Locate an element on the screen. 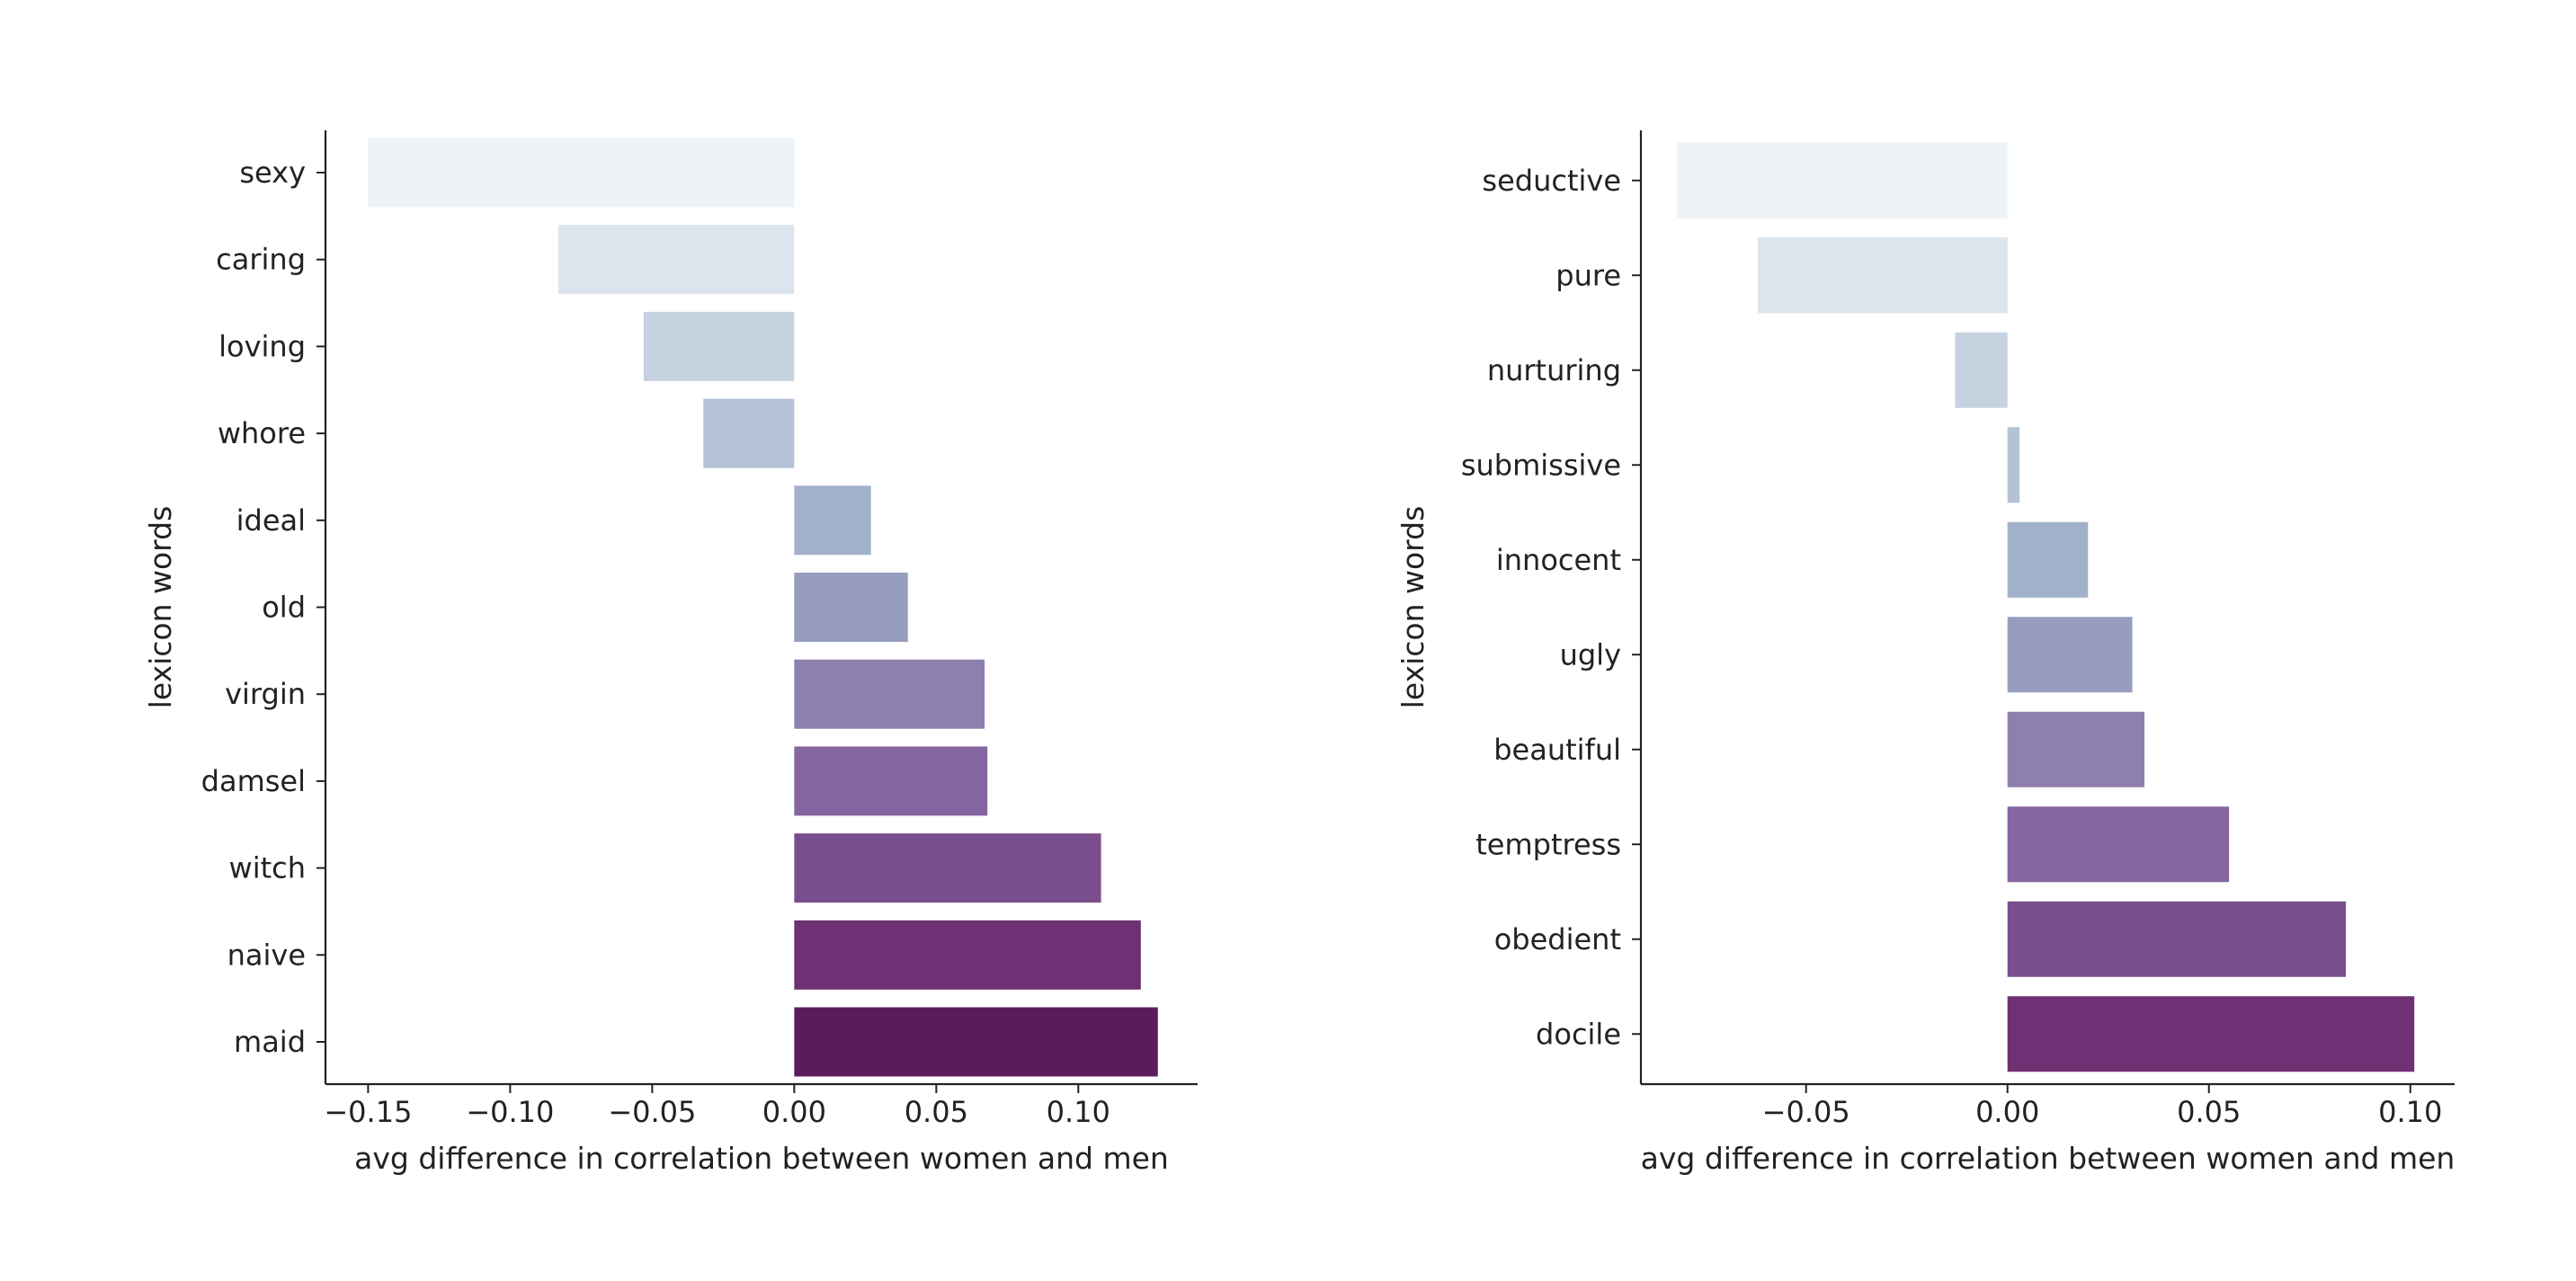 The image size is (2576, 1281). y-tick-label: loving is located at coordinates (262, 346).